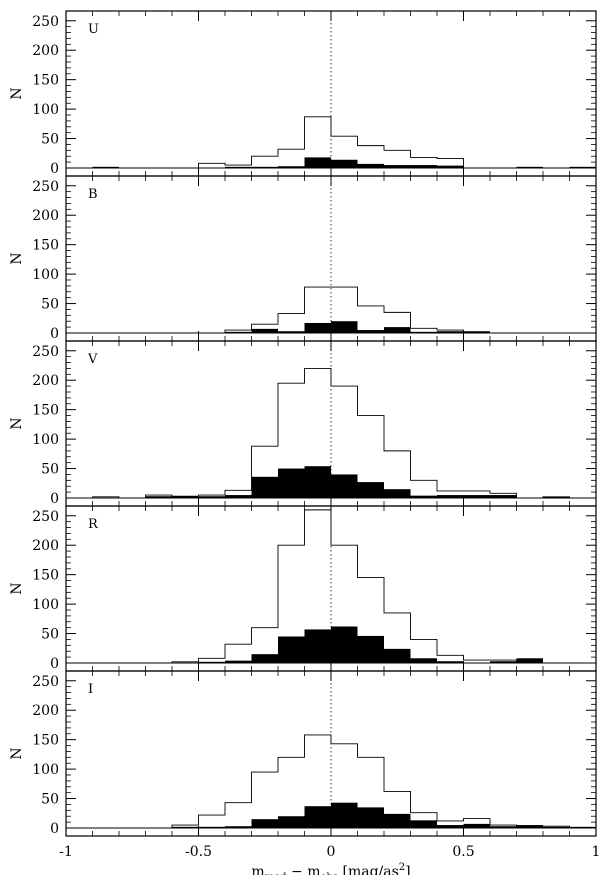  Describe the element at coordinates (45, 711) in the screenshot. I see `y-tick-label-I-200: 200` at that location.